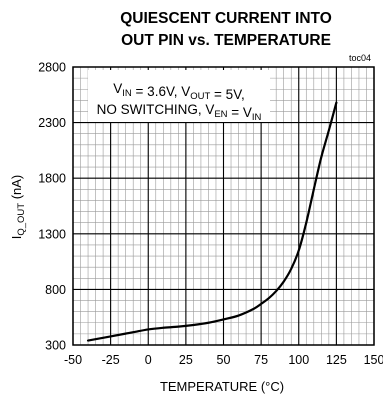 The image size is (383, 401). What do you see at coordinates (52, 123) in the screenshot?
I see `y-tick-label: 2300` at bounding box center [52, 123].